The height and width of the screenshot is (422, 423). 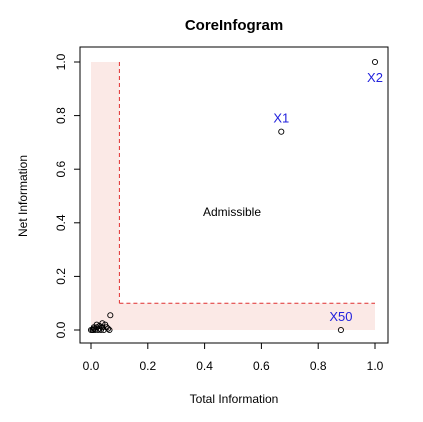 I want to click on y-tick-label: 0.6, so click(x=61, y=169).